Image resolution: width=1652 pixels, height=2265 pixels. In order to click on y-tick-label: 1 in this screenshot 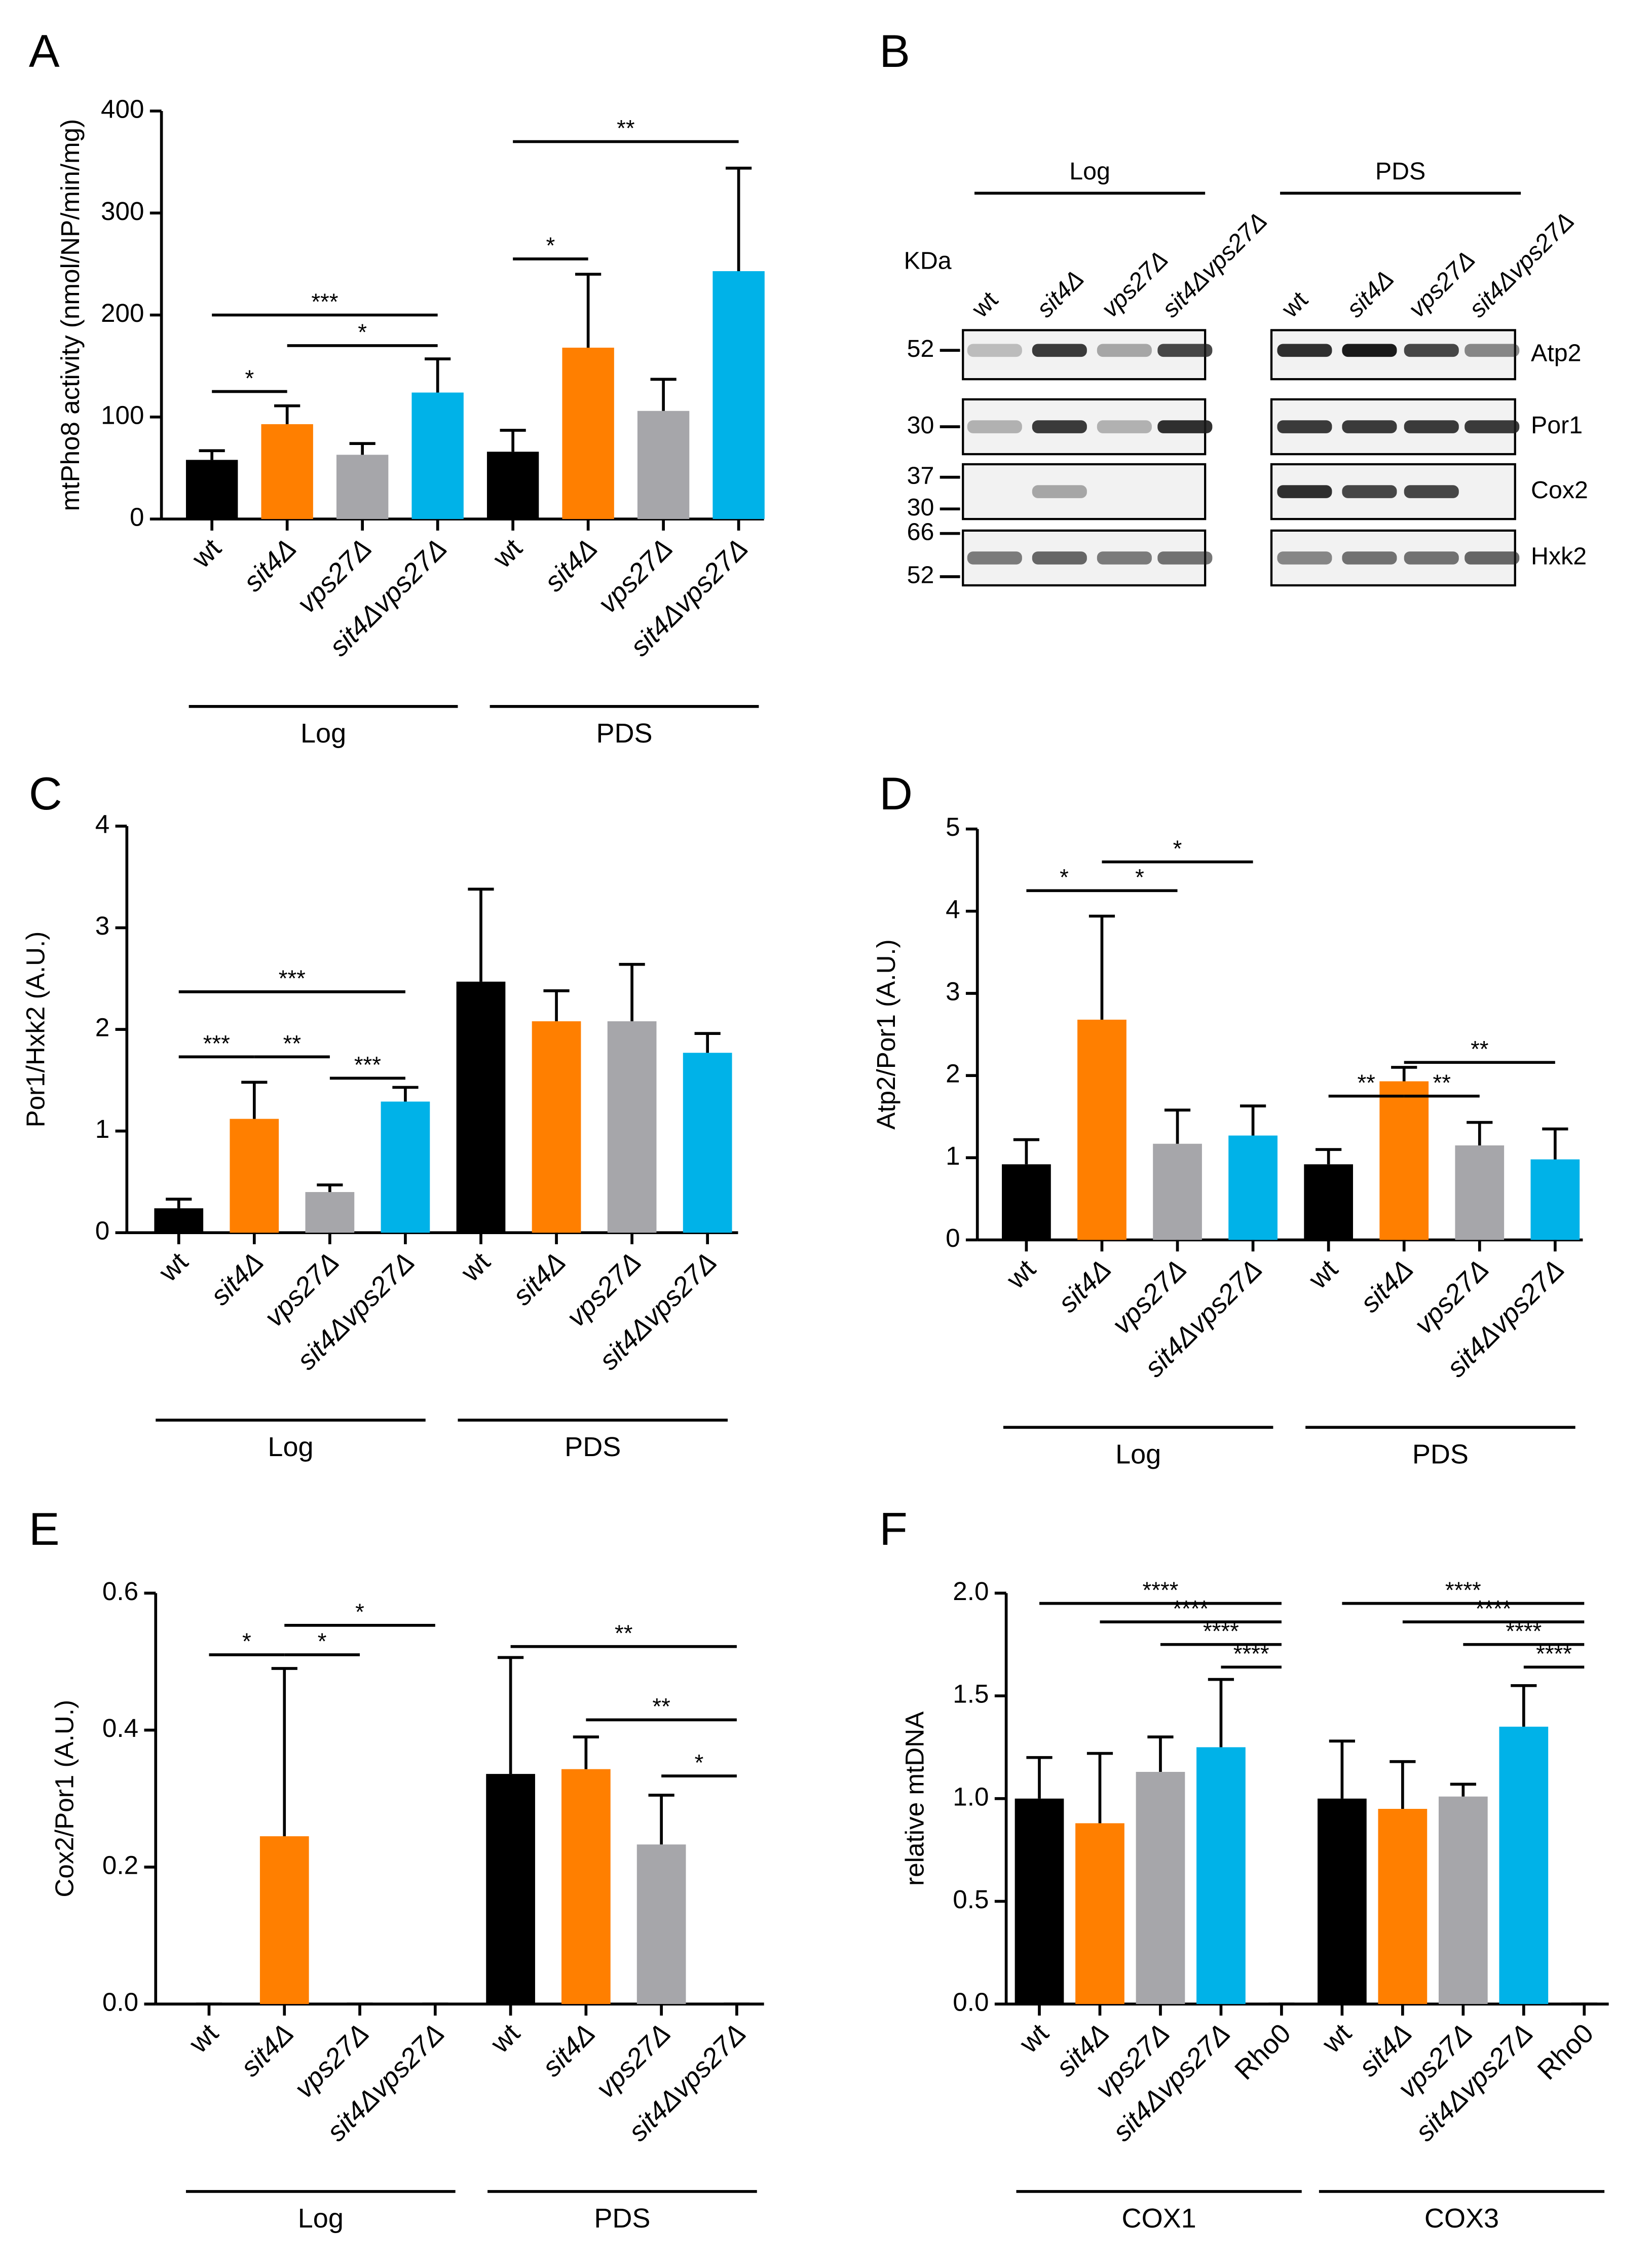, I will do `click(102, 1129)`.